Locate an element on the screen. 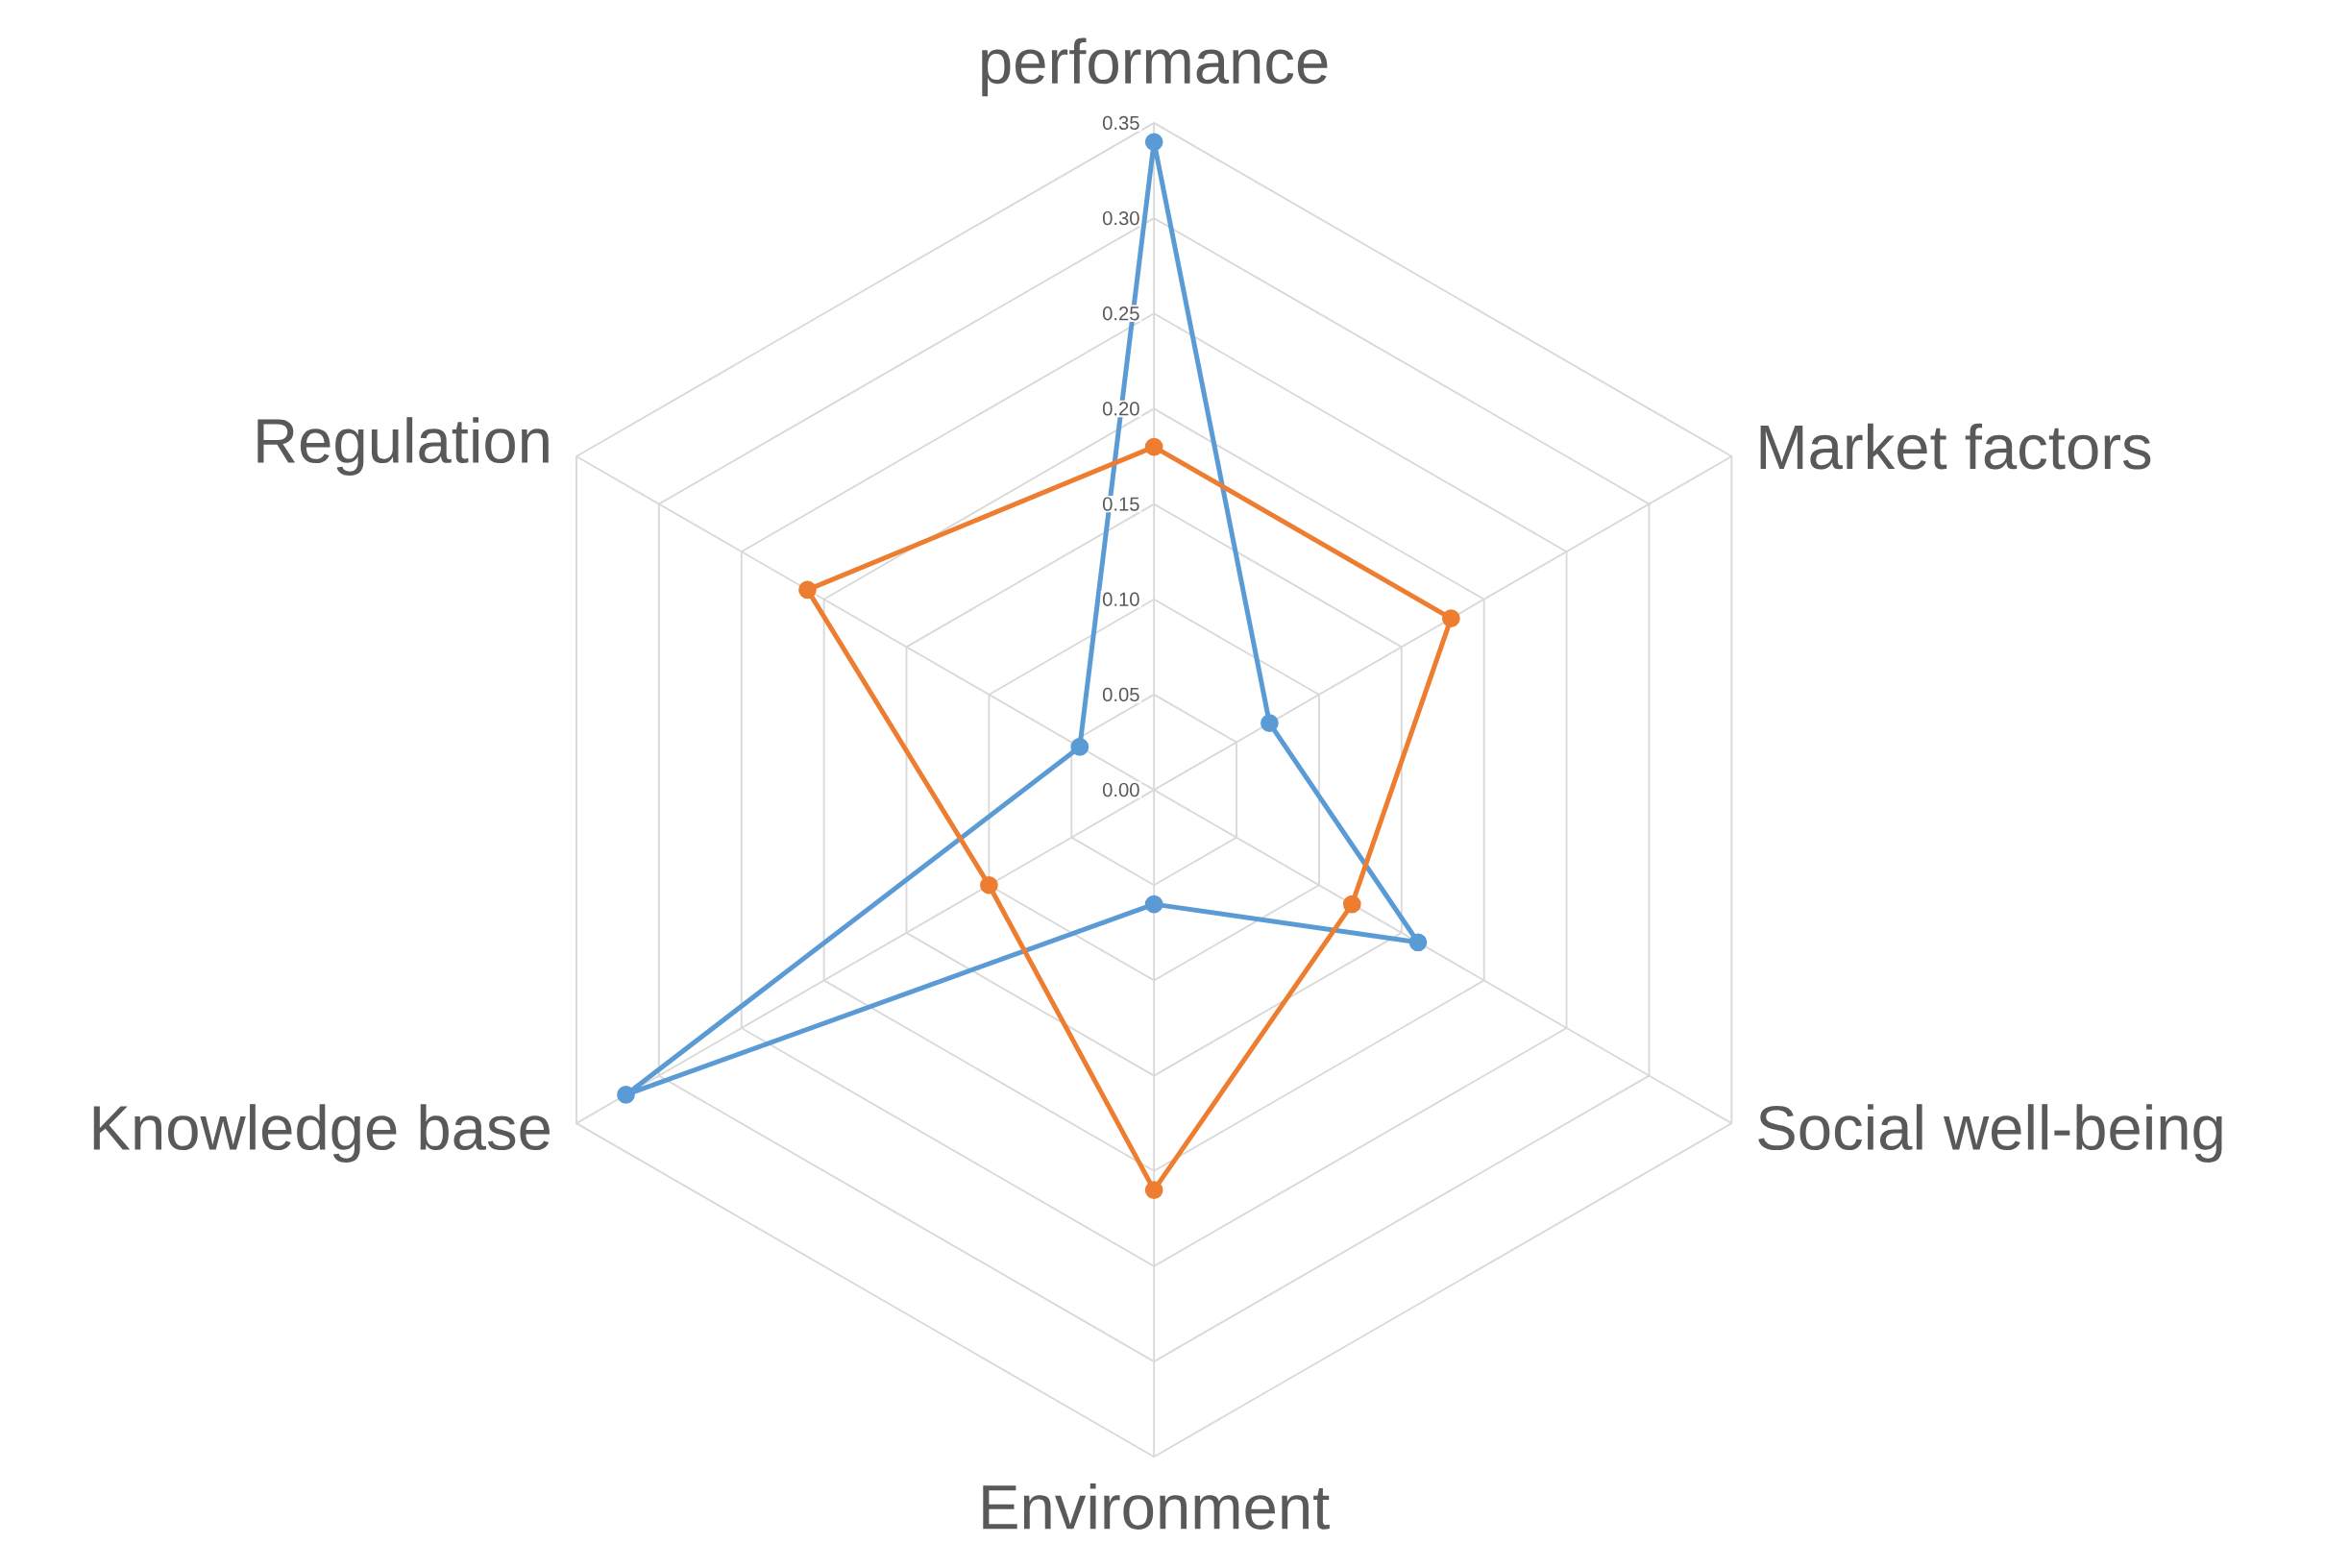 Image resolution: width=2350 pixels, height=1568 pixels. y-tick-label: 0.10 is located at coordinates (1120, 599).